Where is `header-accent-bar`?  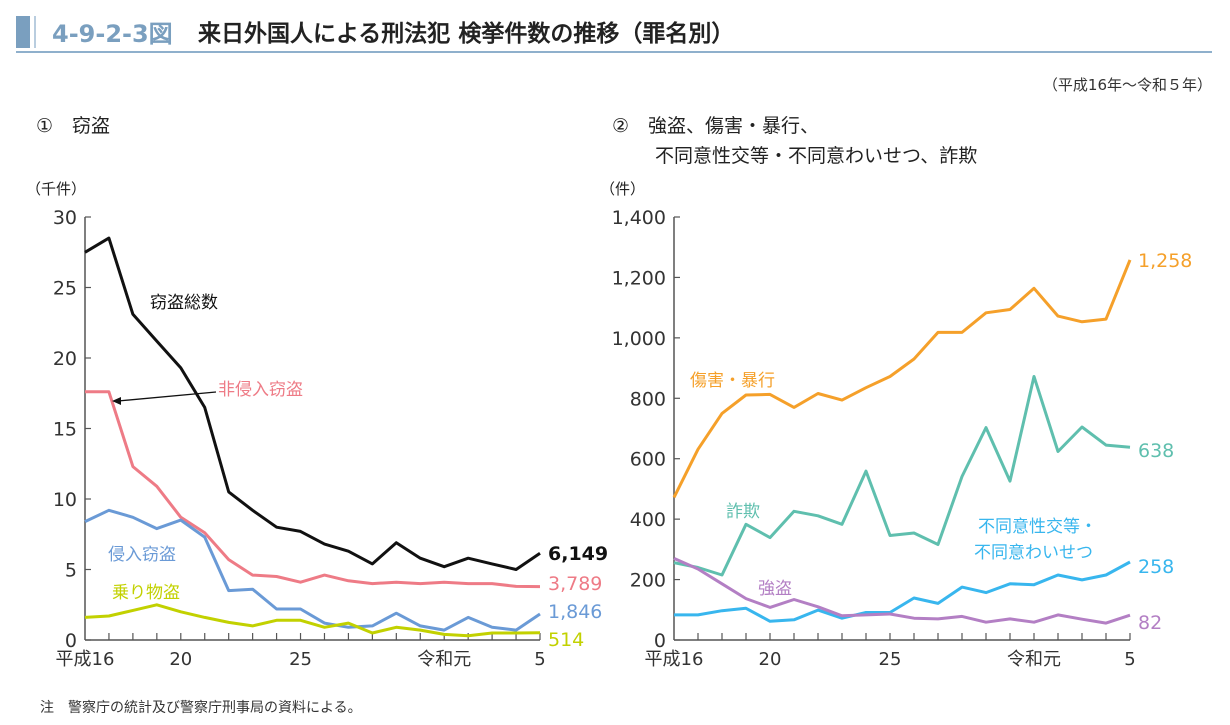
header-accent-bar is located at coordinates (23, 32).